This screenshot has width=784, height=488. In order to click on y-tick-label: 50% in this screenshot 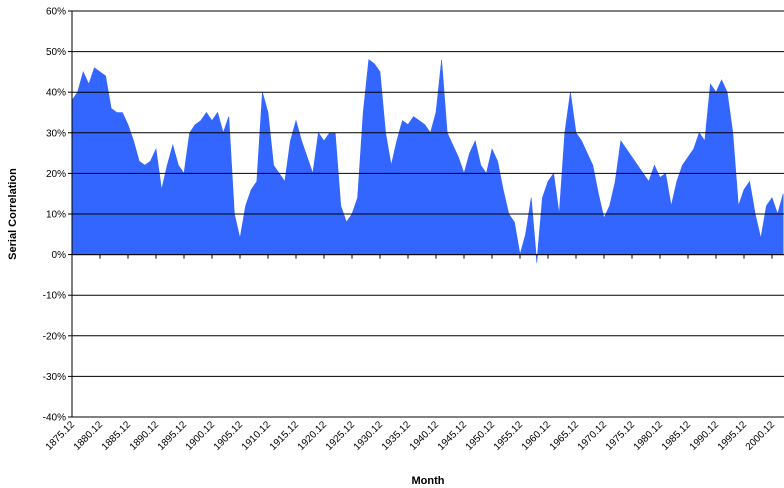, I will do `click(56, 52)`.